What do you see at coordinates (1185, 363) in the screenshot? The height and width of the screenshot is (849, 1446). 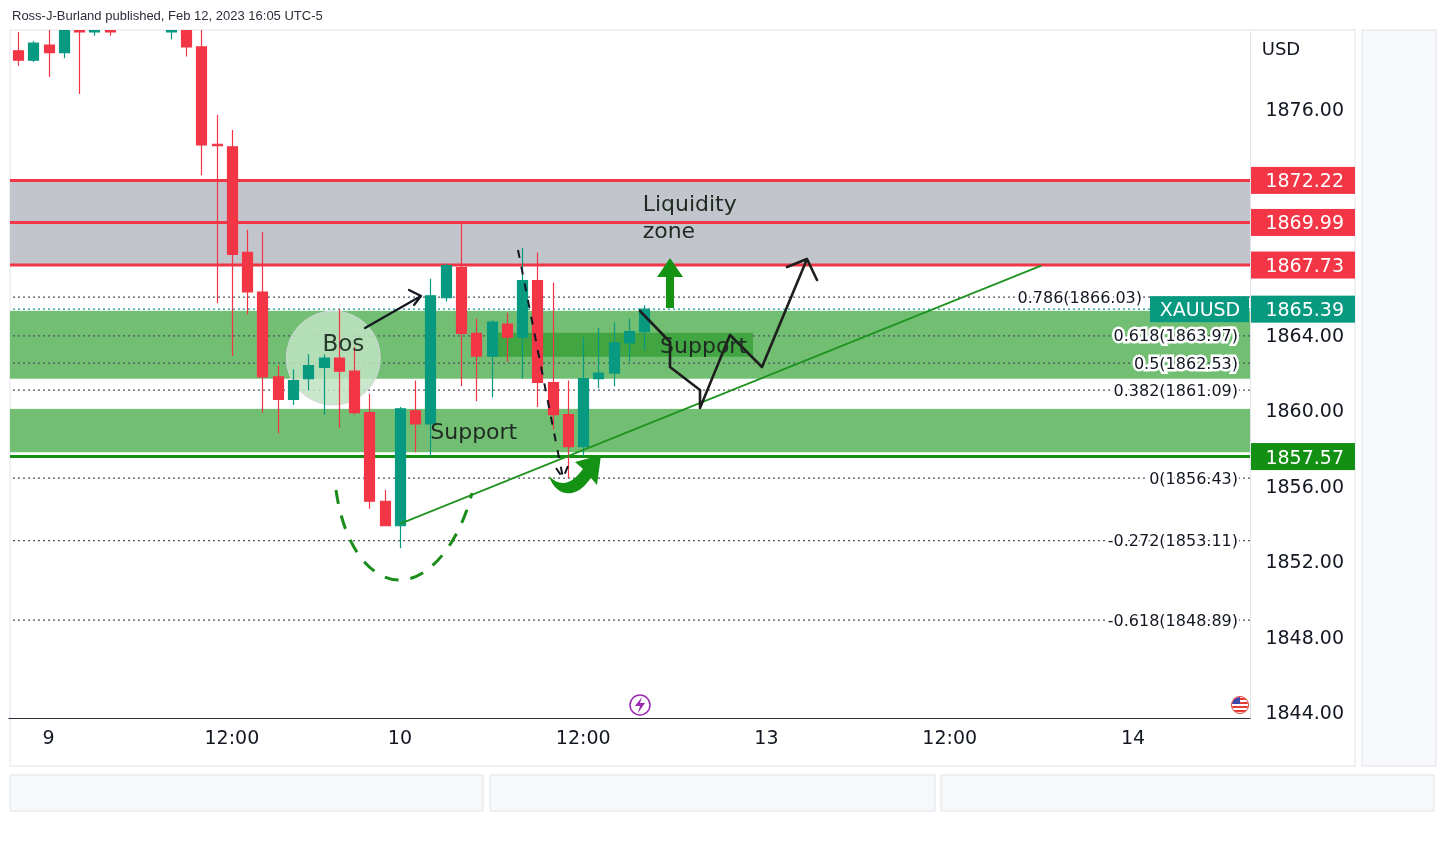 I see `ref-line-label: 0.5(1862.53)` at bounding box center [1185, 363].